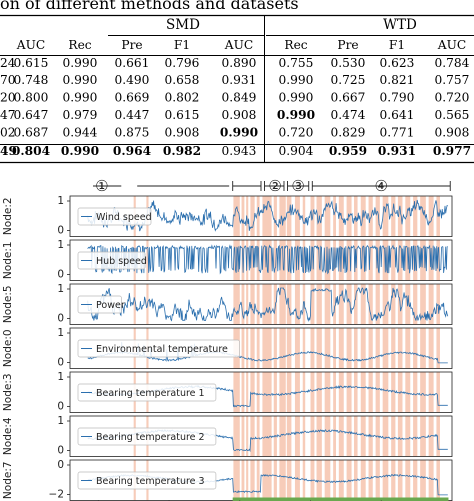  I want to click on sensor-panel: 0 −2 Node:7 Bearing temperature 3, so click(227, 480).